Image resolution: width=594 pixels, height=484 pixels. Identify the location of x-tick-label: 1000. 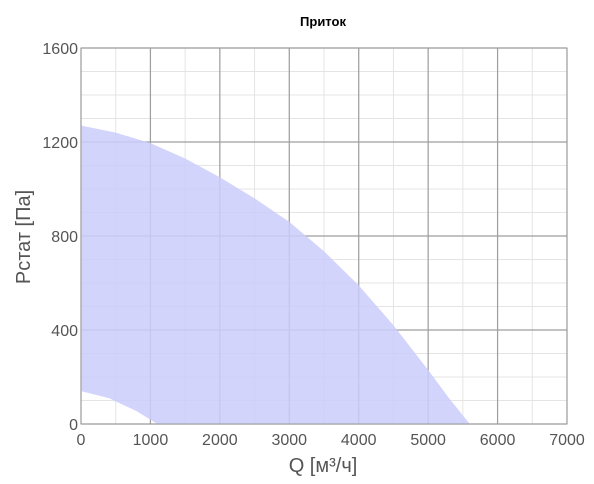
(151, 440).